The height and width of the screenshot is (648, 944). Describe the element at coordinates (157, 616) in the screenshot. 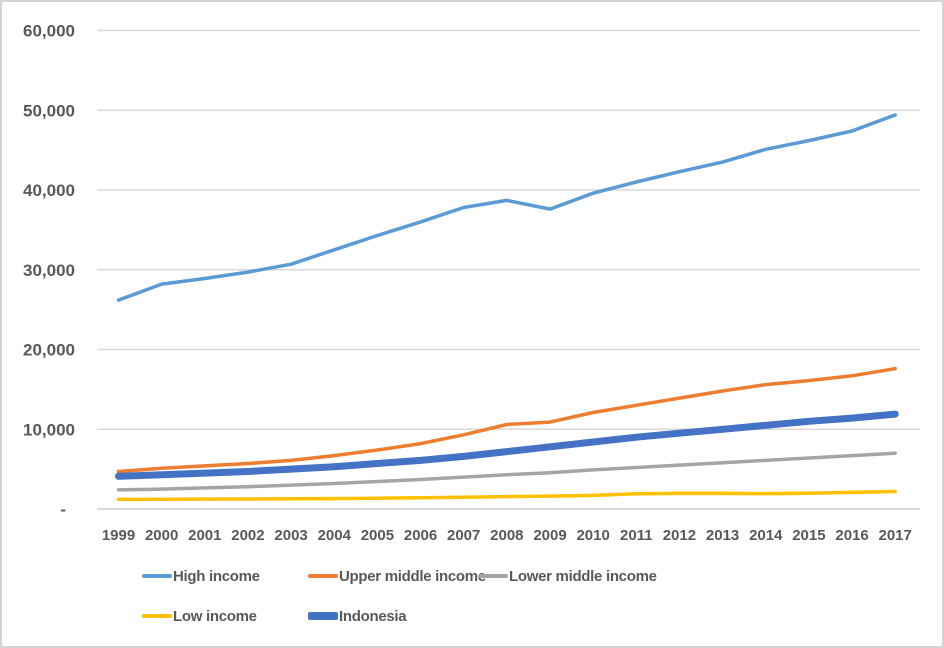

I see `legend-swatch-low-income-icon` at that location.